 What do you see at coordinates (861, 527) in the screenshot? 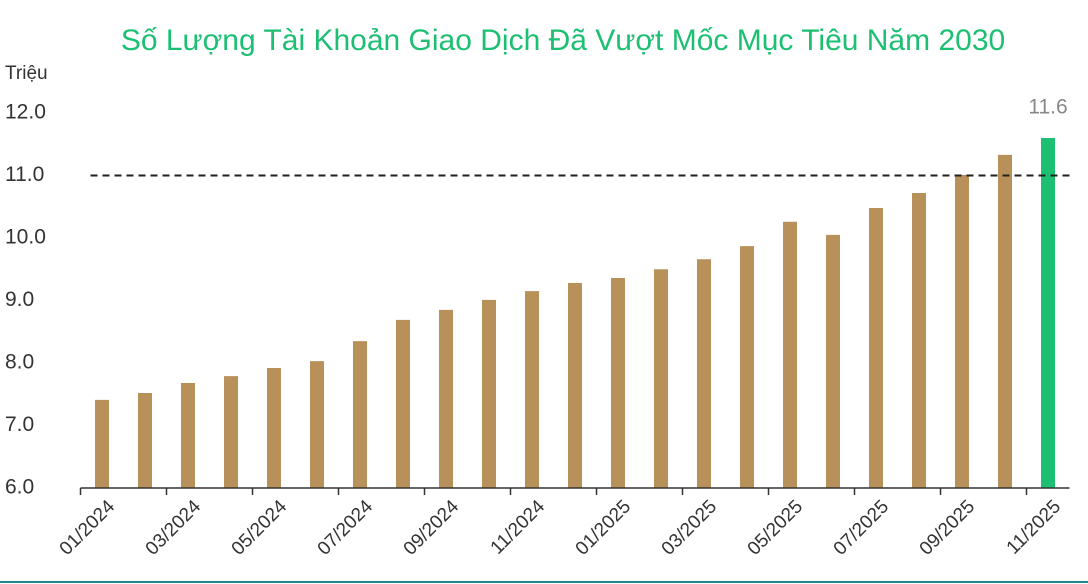
I see `x-tick-label: 07/2025` at bounding box center [861, 527].